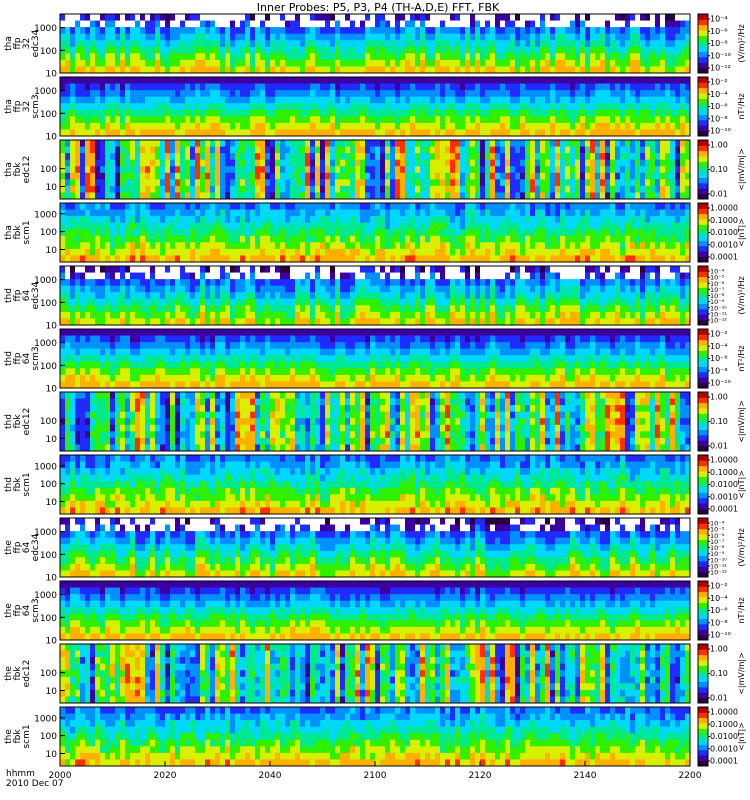 The image size is (750, 800). I want to click on panel-1-colorbar-label: (V/m)²/Hz, so click(741, 43).